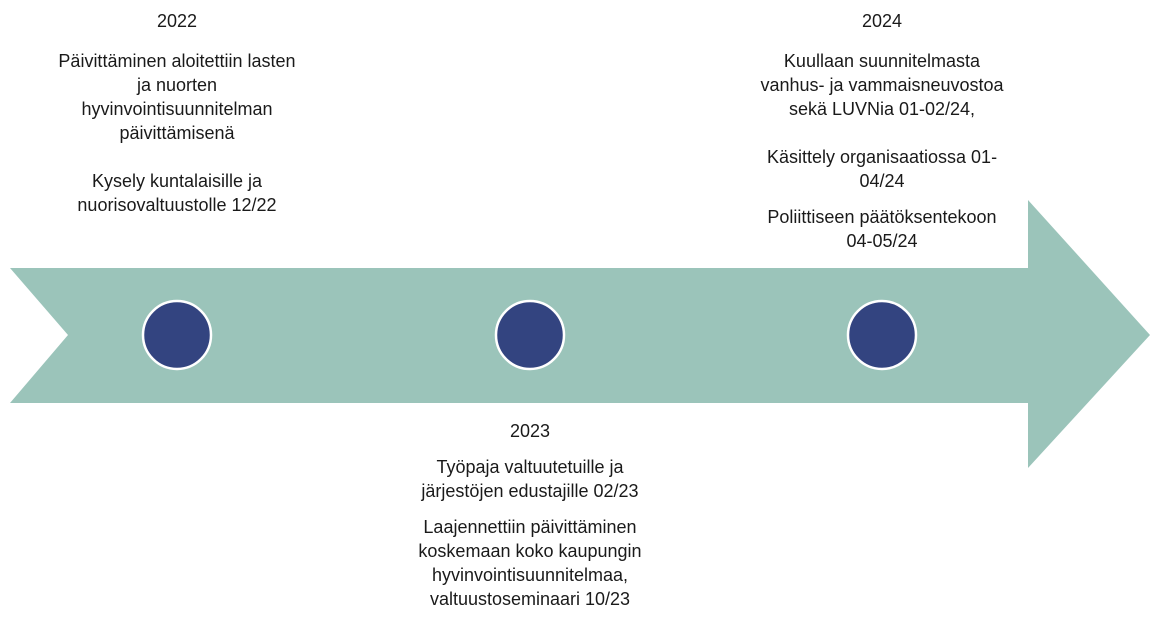  Describe the element at coordinates (530, 575) in the screenshot. I see `milestone-text: hyvinvointisuunnitelmaa,` at that location.